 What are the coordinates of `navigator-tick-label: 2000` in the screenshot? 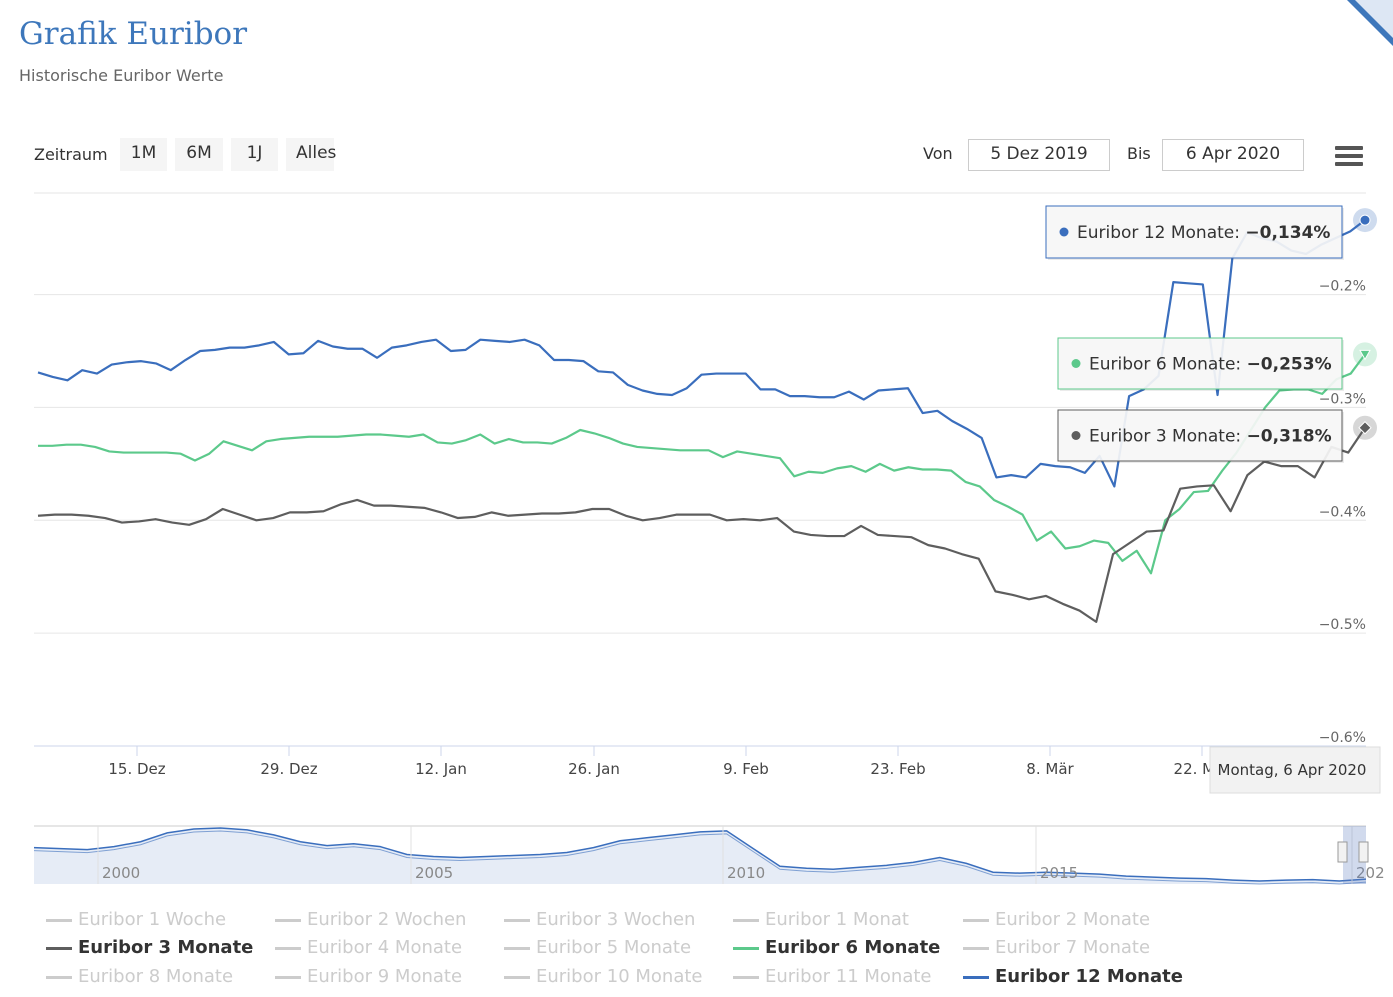 It's located at (121, 873).